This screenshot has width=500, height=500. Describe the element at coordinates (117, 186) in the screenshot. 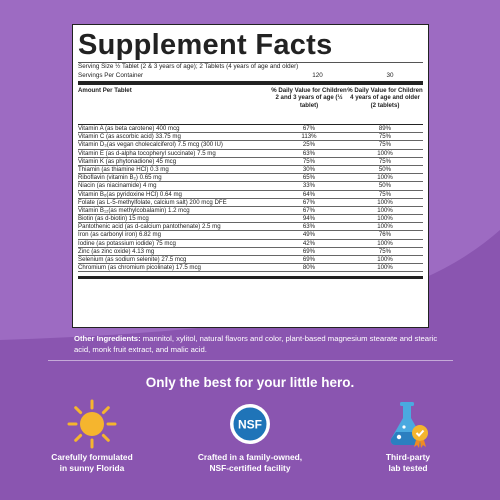

I see `nutrient-name: Niacin (as niacinamide) 4 mg` at that location.